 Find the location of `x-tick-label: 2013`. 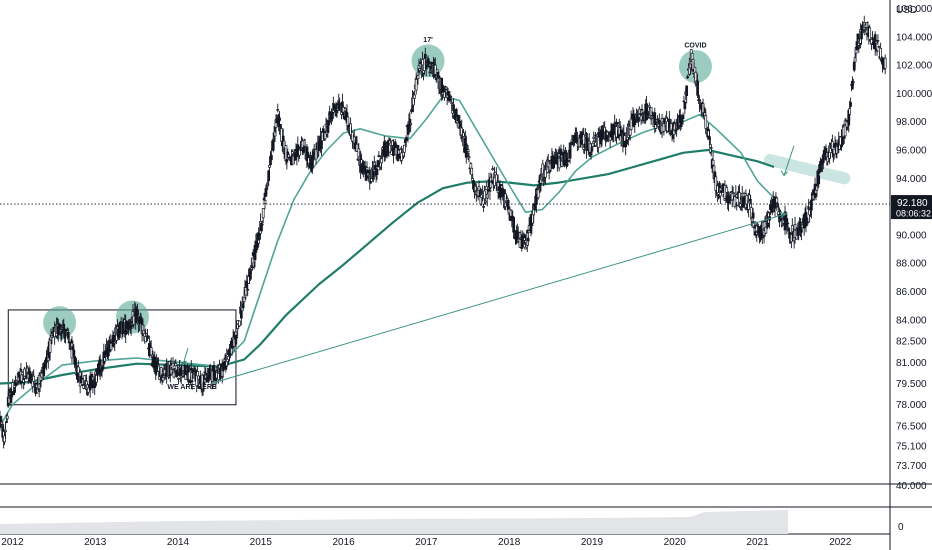

x-tick-label: 2013 is located at coordinates (95, 542).